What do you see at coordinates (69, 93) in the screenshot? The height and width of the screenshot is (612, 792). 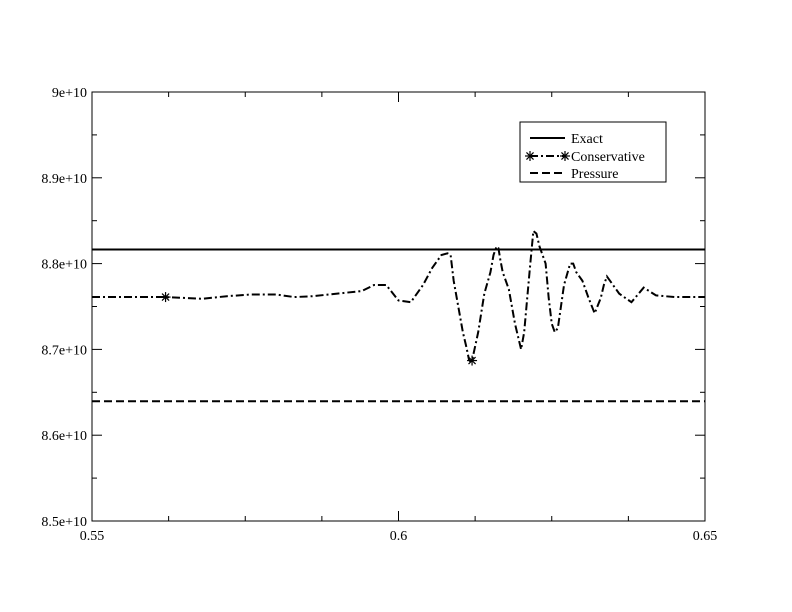 I see `y-tick-label: 9e+10` at bounding box center [69, 93].